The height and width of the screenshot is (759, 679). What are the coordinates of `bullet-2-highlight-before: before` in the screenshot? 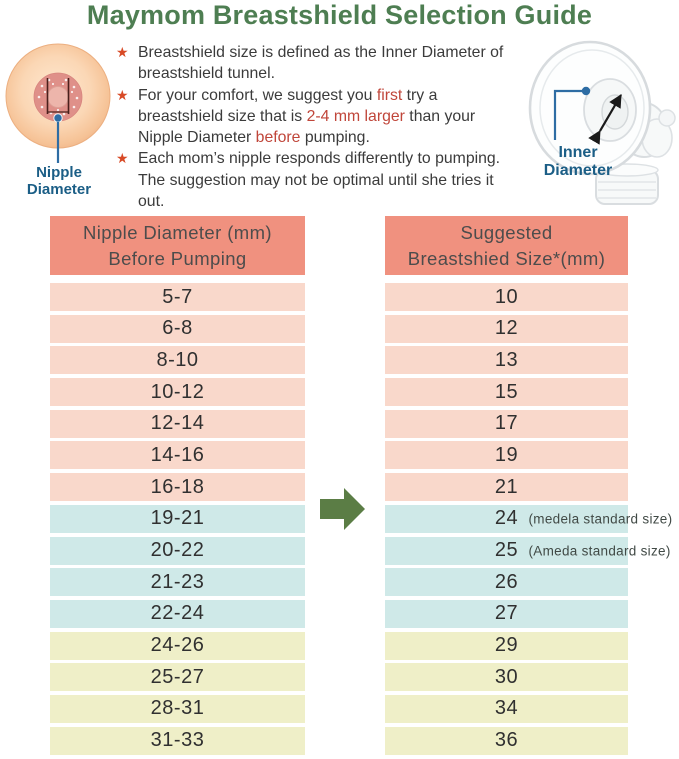 It's located at (278, 138).